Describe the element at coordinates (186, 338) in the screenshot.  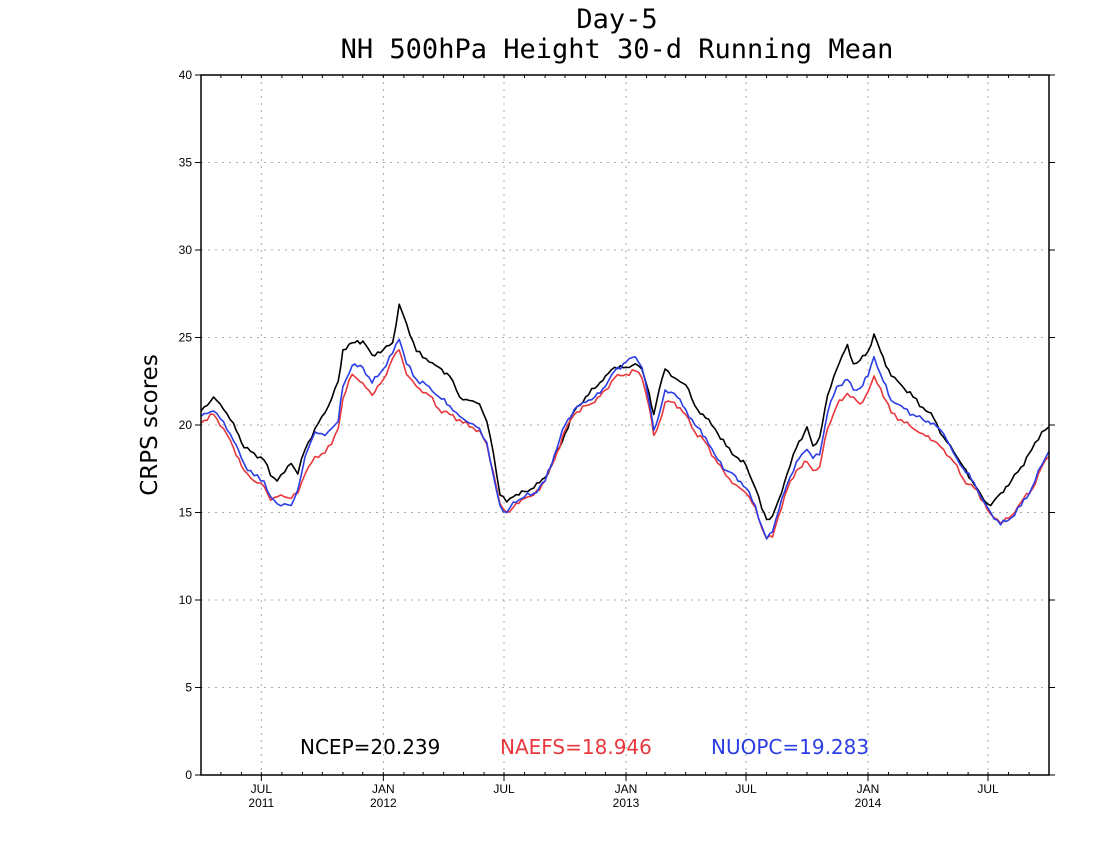
I see `y-tick-label: 25` at that location.